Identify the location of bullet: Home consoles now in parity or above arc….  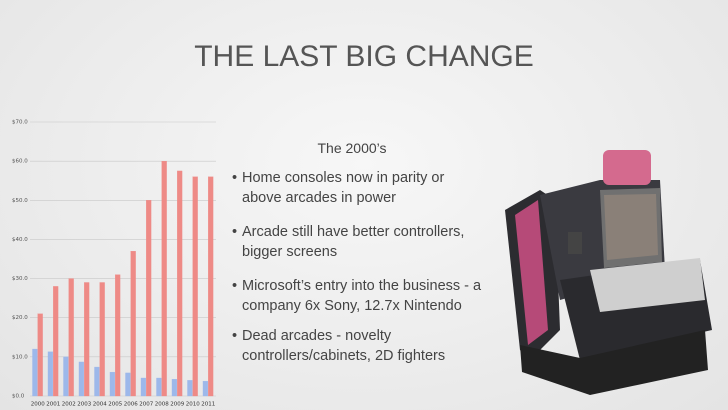
(357, 188).